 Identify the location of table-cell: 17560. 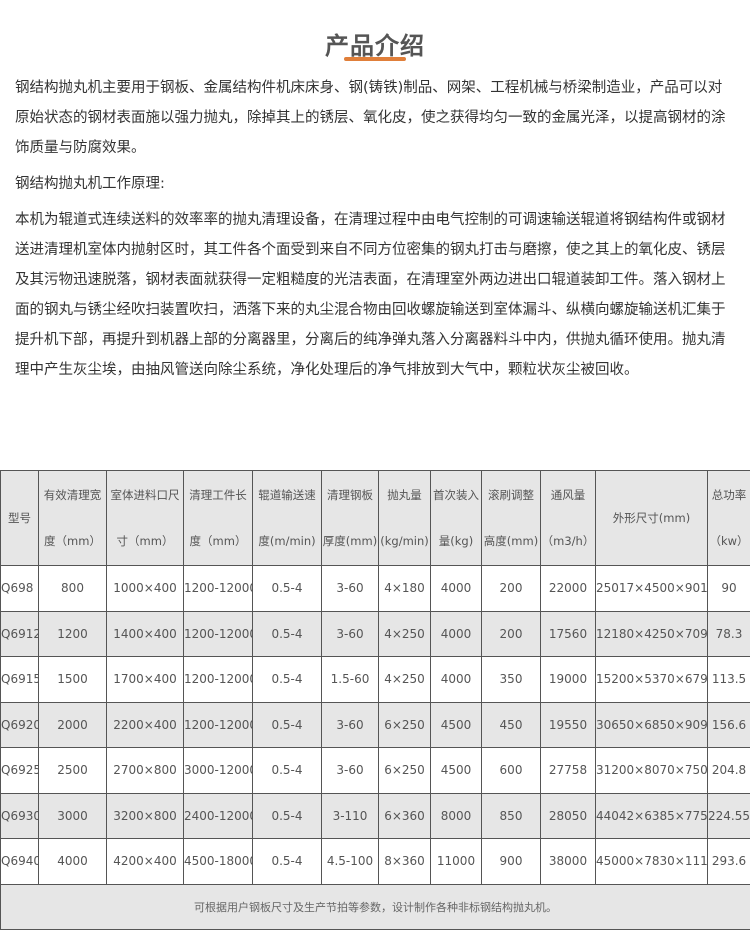
(568, 634).